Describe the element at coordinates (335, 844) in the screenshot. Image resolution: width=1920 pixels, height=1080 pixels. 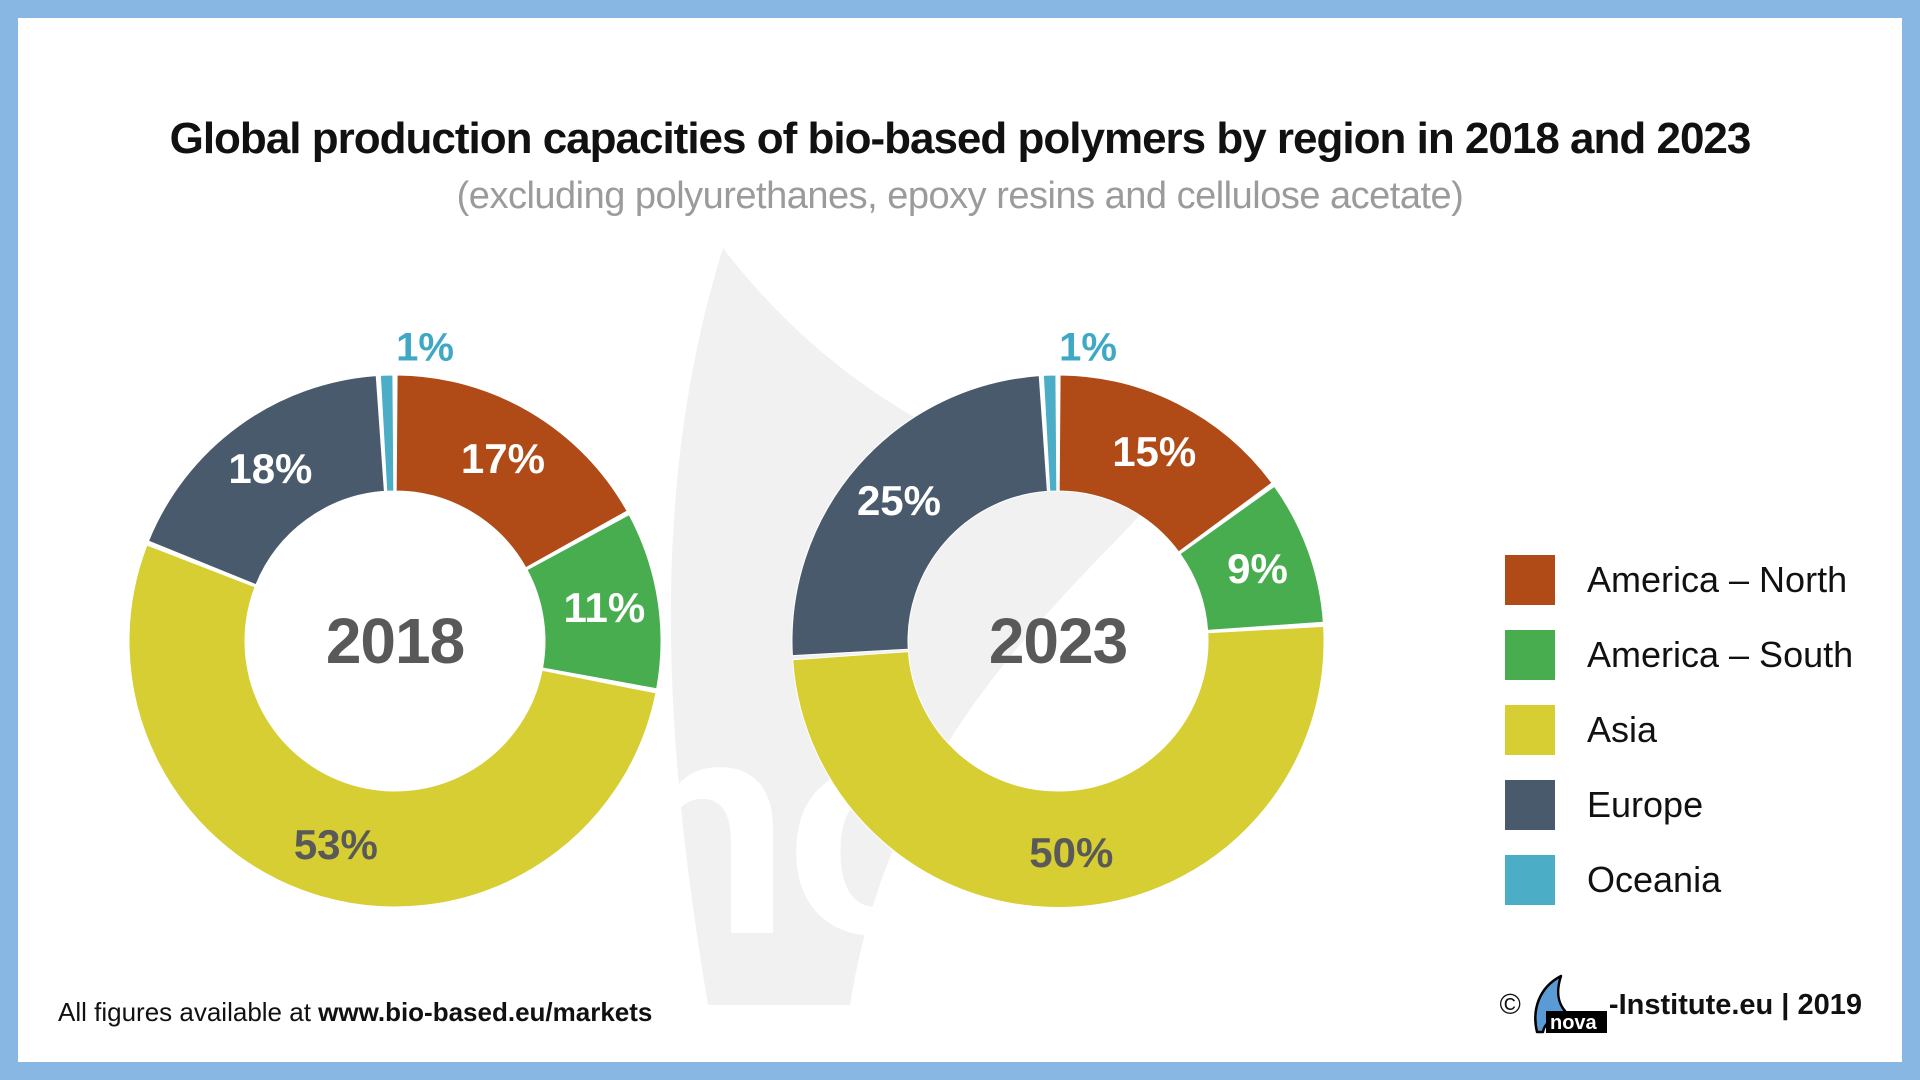
I see `slice-value-label: 53%` at that location.